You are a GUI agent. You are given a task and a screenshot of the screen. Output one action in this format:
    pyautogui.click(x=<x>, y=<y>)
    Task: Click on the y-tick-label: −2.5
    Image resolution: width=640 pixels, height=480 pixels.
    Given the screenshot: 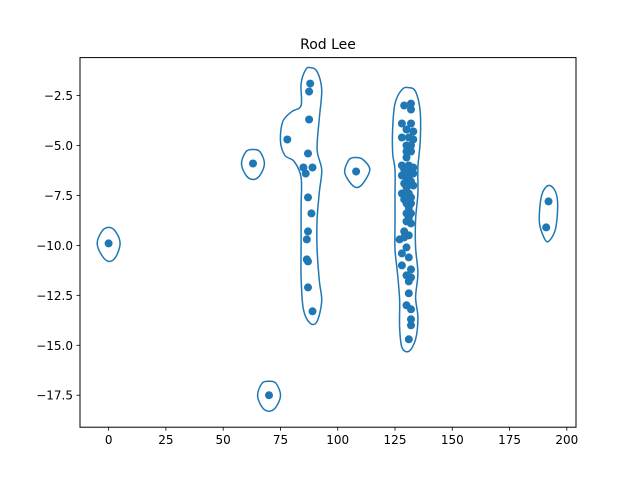 What is the action you would take?
    pyautogui.click(x=58, y=96)
    